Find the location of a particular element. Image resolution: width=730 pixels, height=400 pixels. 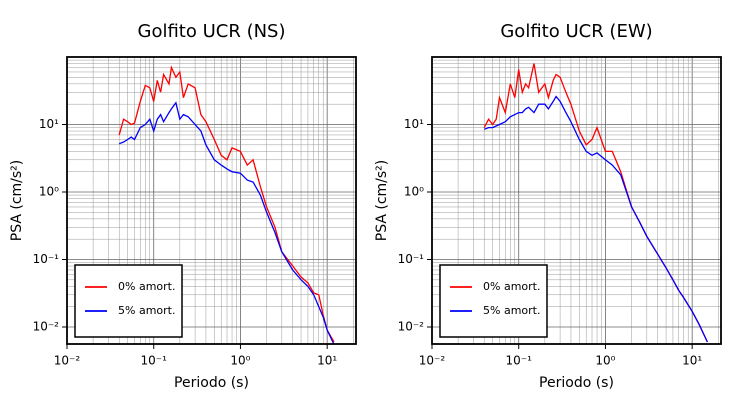

chart-title: Golfito UCR (EW) is located at coordinates (576, 31).